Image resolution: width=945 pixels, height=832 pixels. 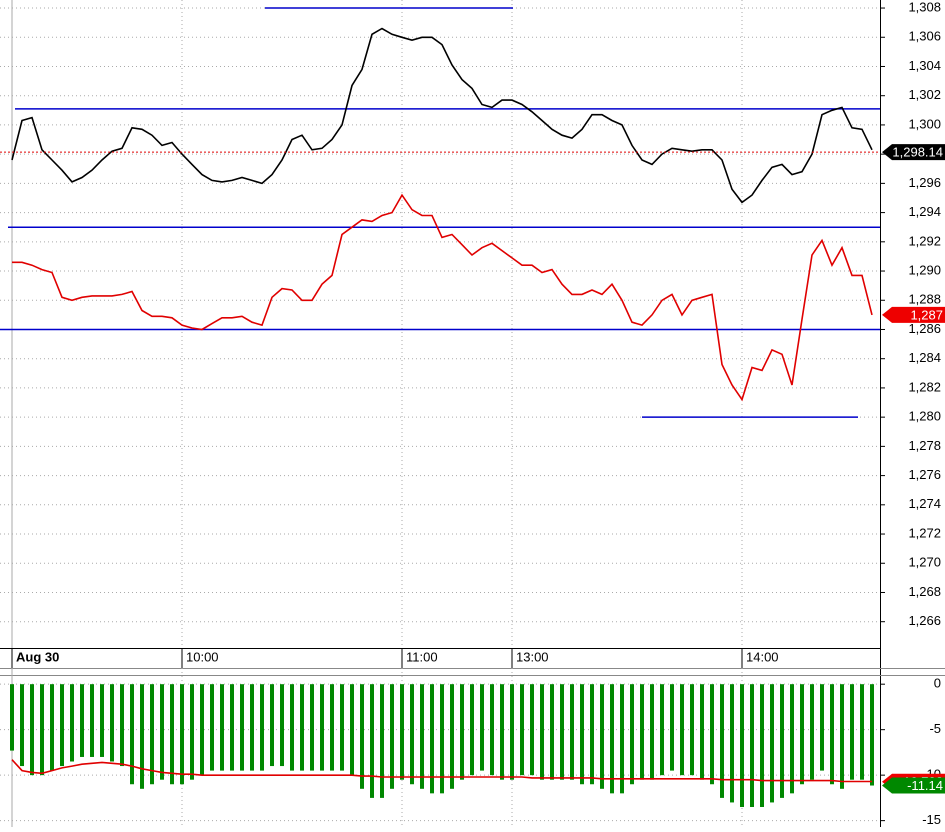 I want to click on y-tick-label: 1,268, so click(x=924, y=591).